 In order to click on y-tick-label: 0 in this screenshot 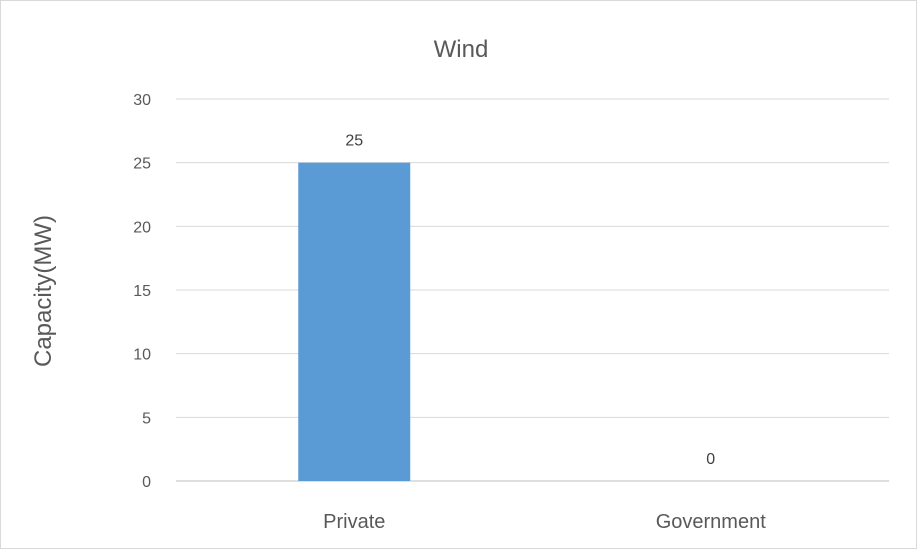, I will do `click(146, 482)`.